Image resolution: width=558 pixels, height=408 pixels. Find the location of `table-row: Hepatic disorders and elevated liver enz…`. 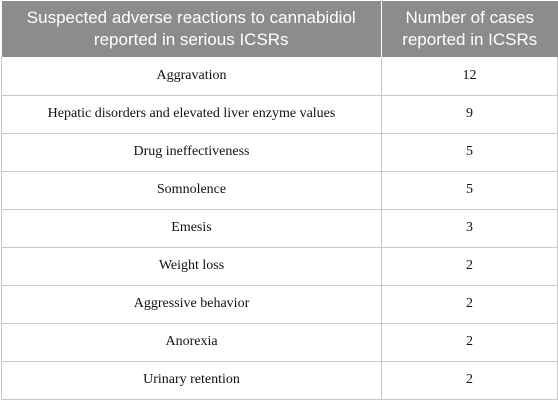

table-row: Hepatic disorders and elevated liver enz… is located at coordinates (279, 114).